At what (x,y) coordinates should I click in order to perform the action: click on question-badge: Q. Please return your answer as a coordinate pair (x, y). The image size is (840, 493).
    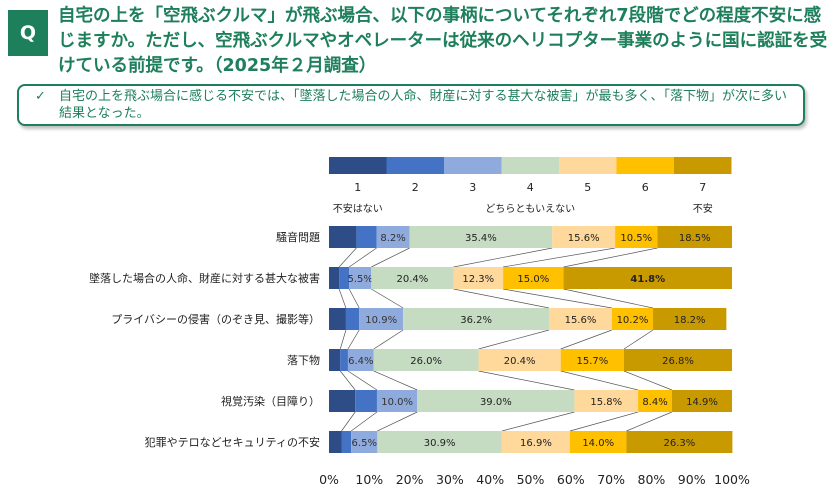
    Looking at the image, I should click on (28, 33).